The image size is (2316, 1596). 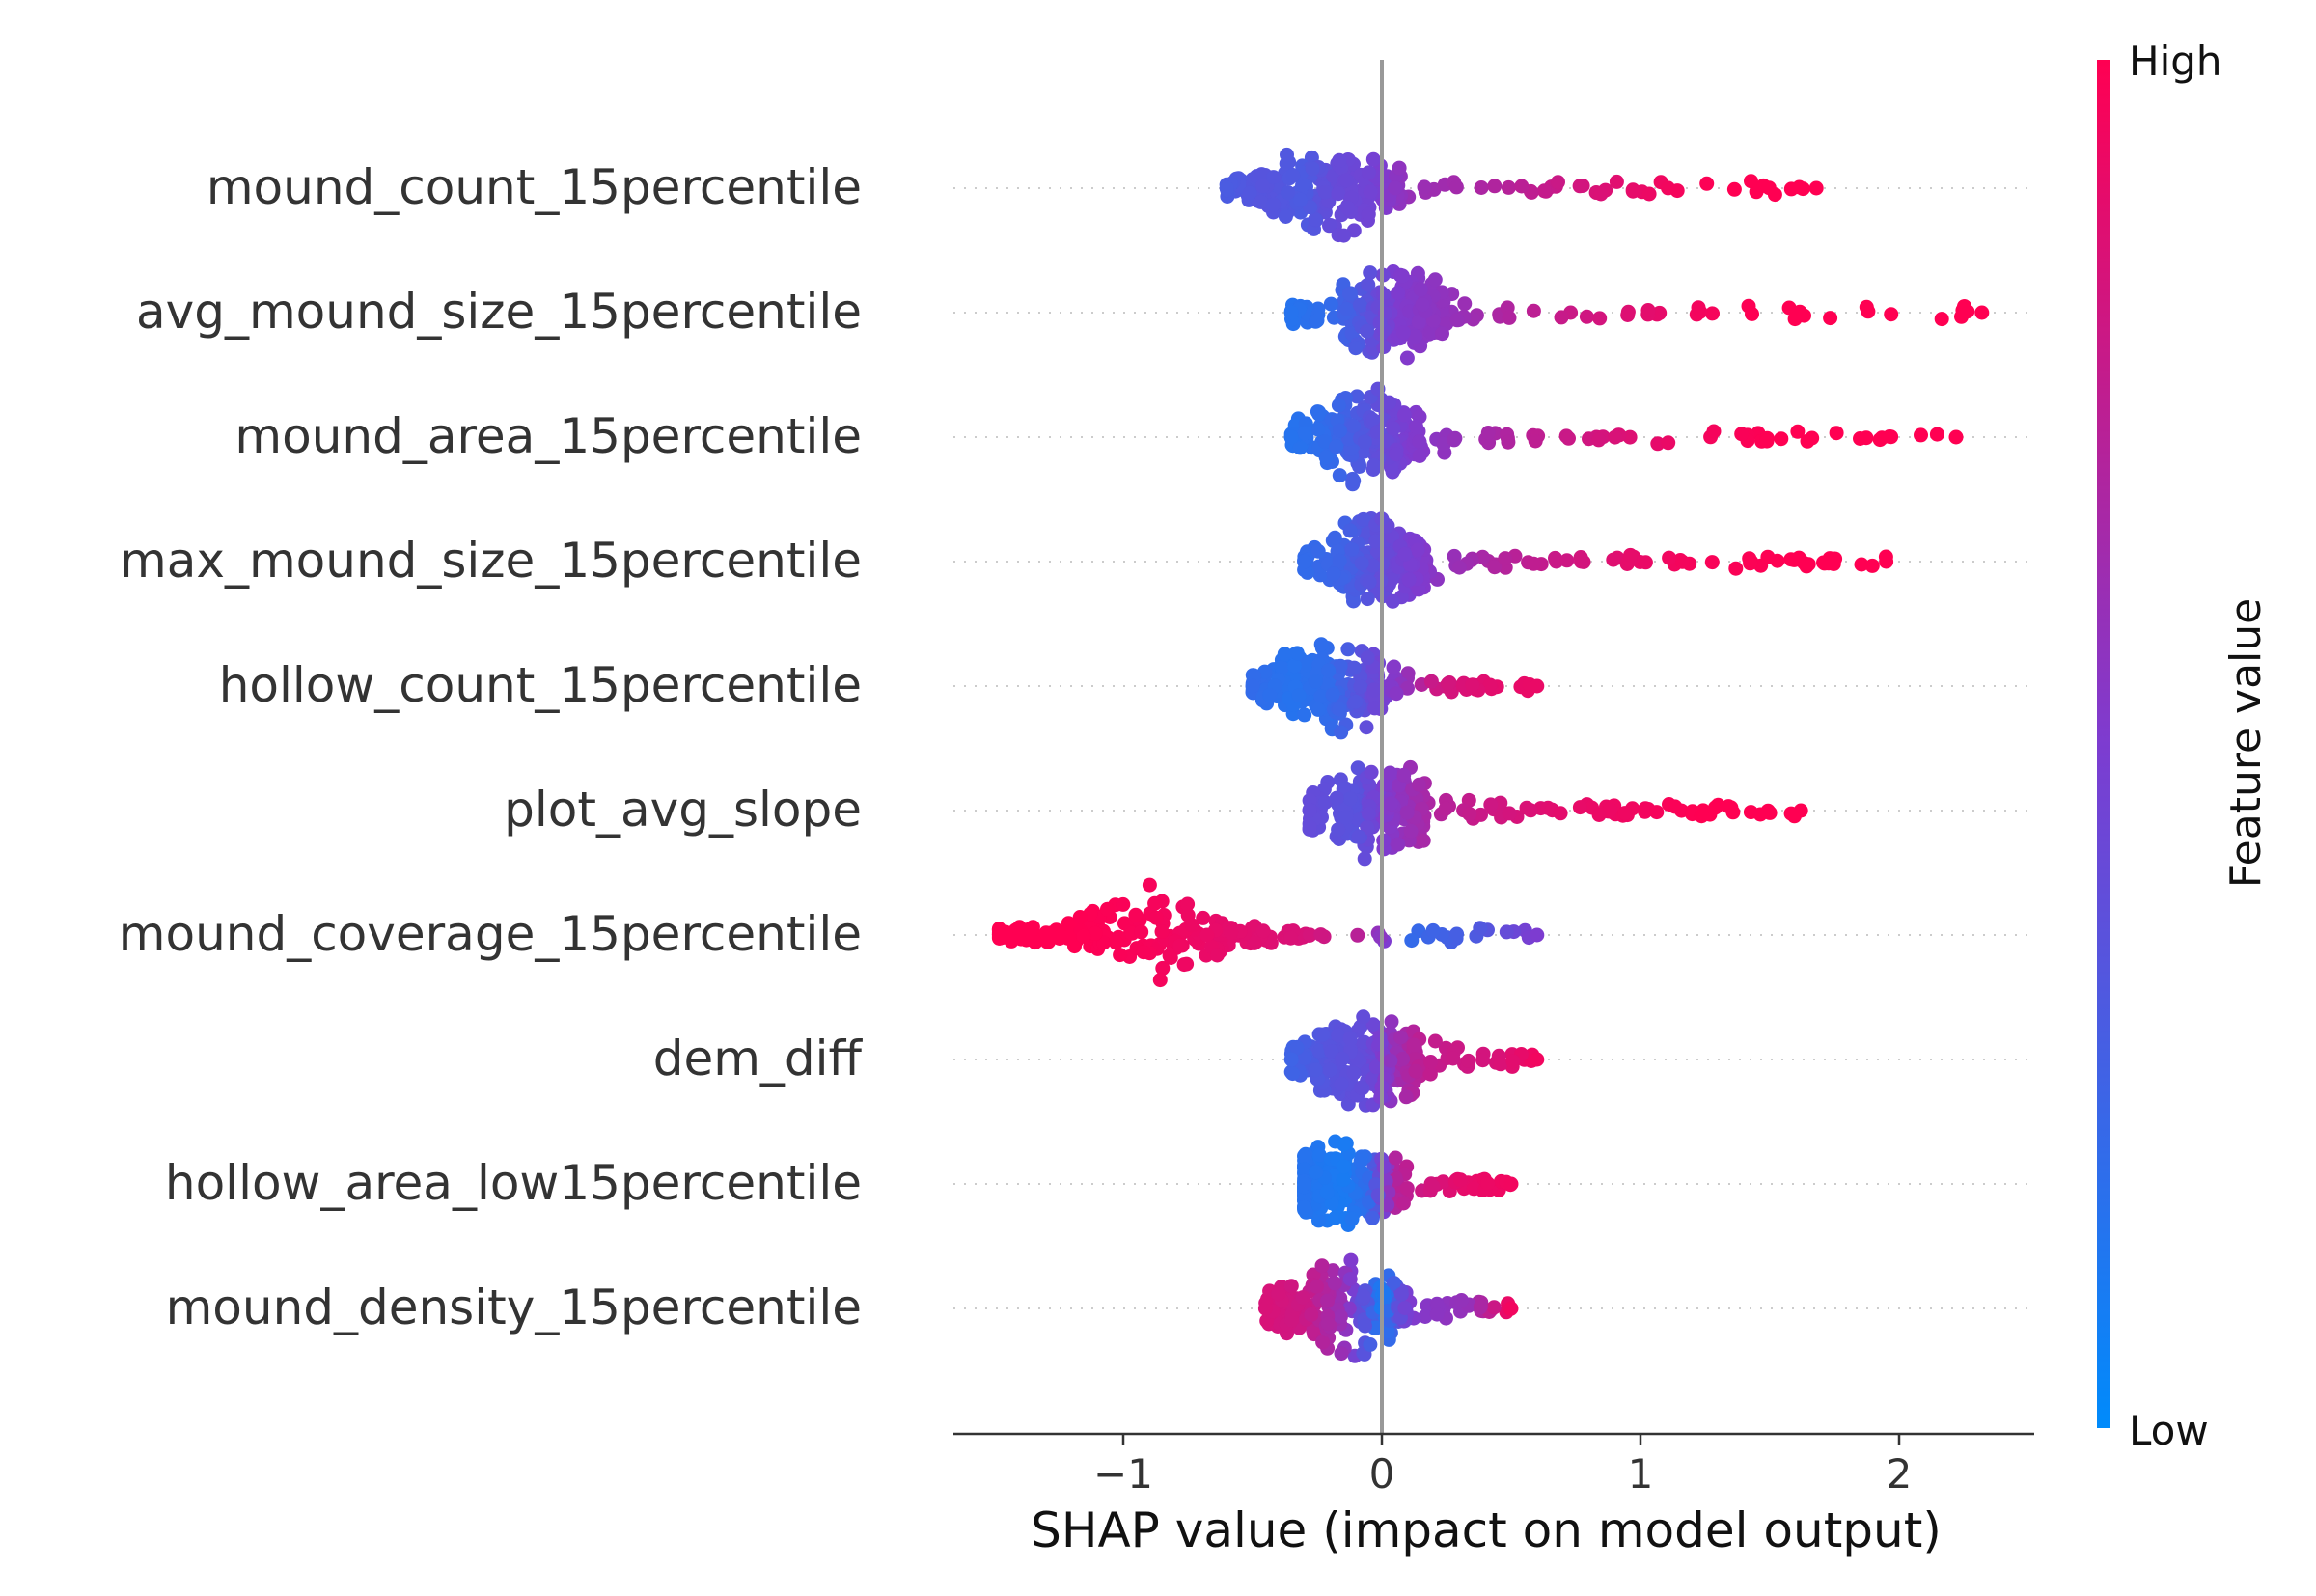 What do you see at coordinates (1493, 1465) in the screenshot?
I see `x-axis: −1 0 1 2` at bounding box center [1493, 1465].